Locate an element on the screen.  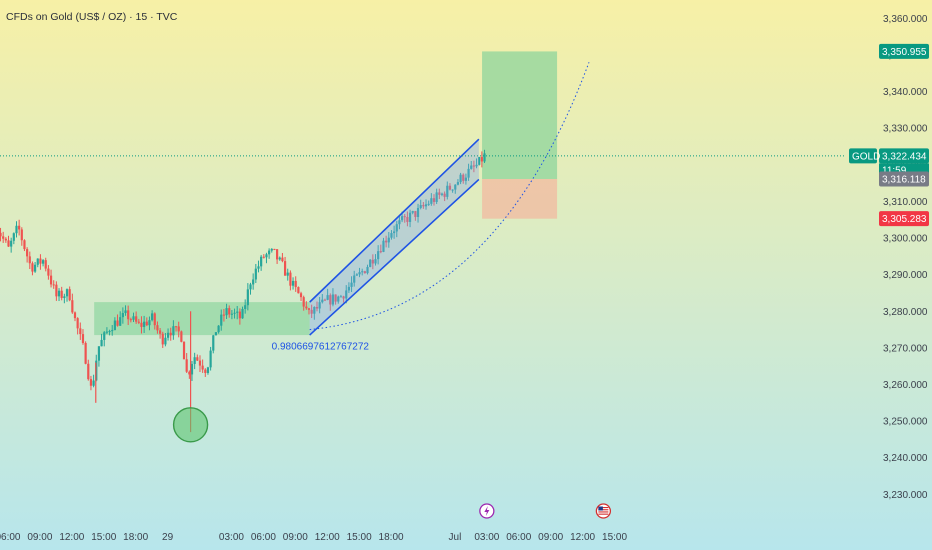
last-price-badge: 3,322.434 is located at coordinates (904, 156).